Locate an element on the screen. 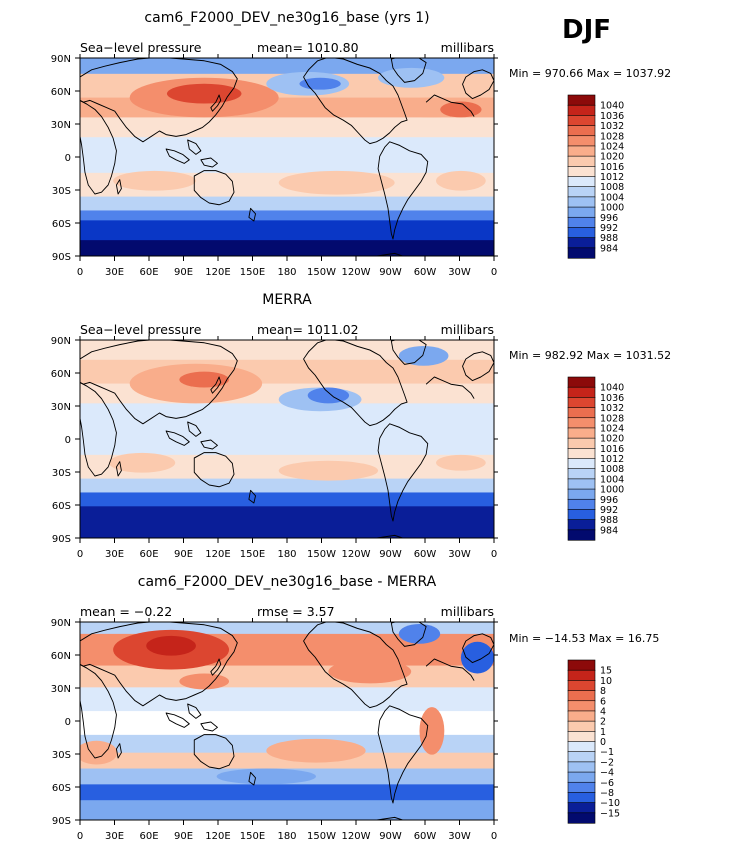 Image resolution: width=733 pixels, height=854 pixels. lon-tick-label: 120E is located at coordinates (217, 272).